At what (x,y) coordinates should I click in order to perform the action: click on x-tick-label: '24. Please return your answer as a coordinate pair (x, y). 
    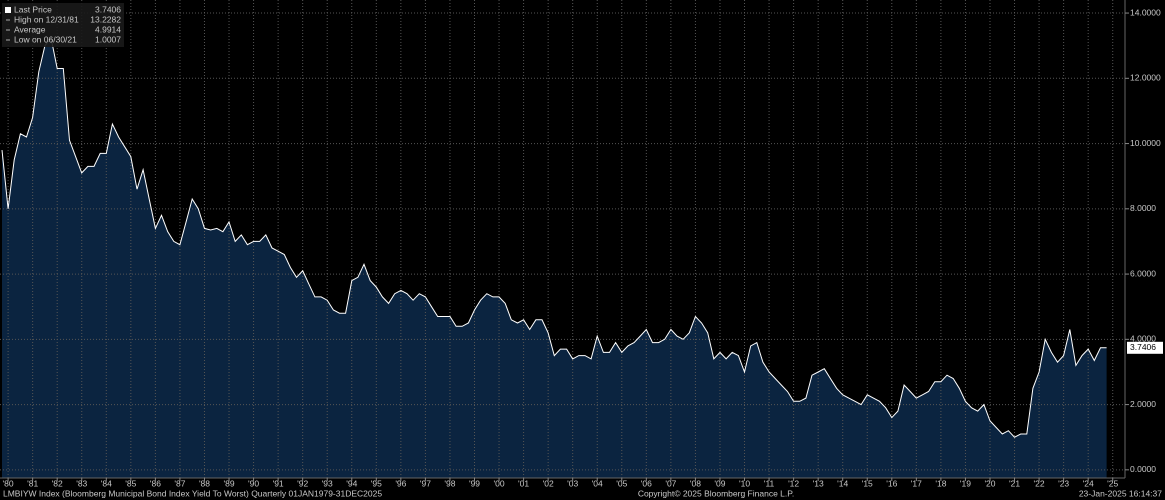
    Looking at the image, I should click on (1088, 483).